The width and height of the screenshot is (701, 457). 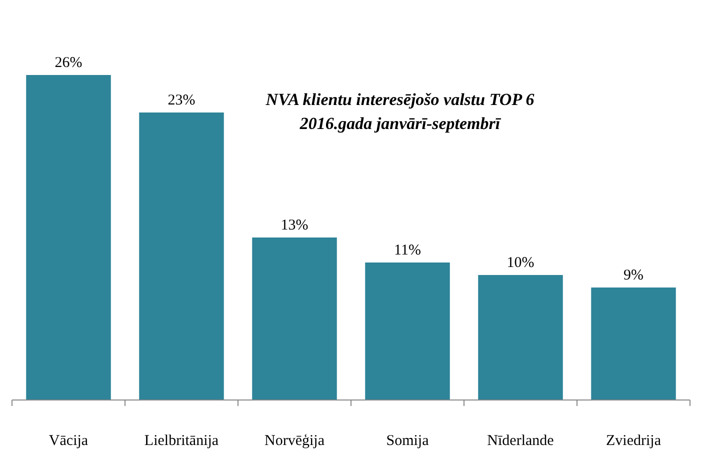 I want to click on x-tick-label: Zviedrija, so click(x=634, y=441).